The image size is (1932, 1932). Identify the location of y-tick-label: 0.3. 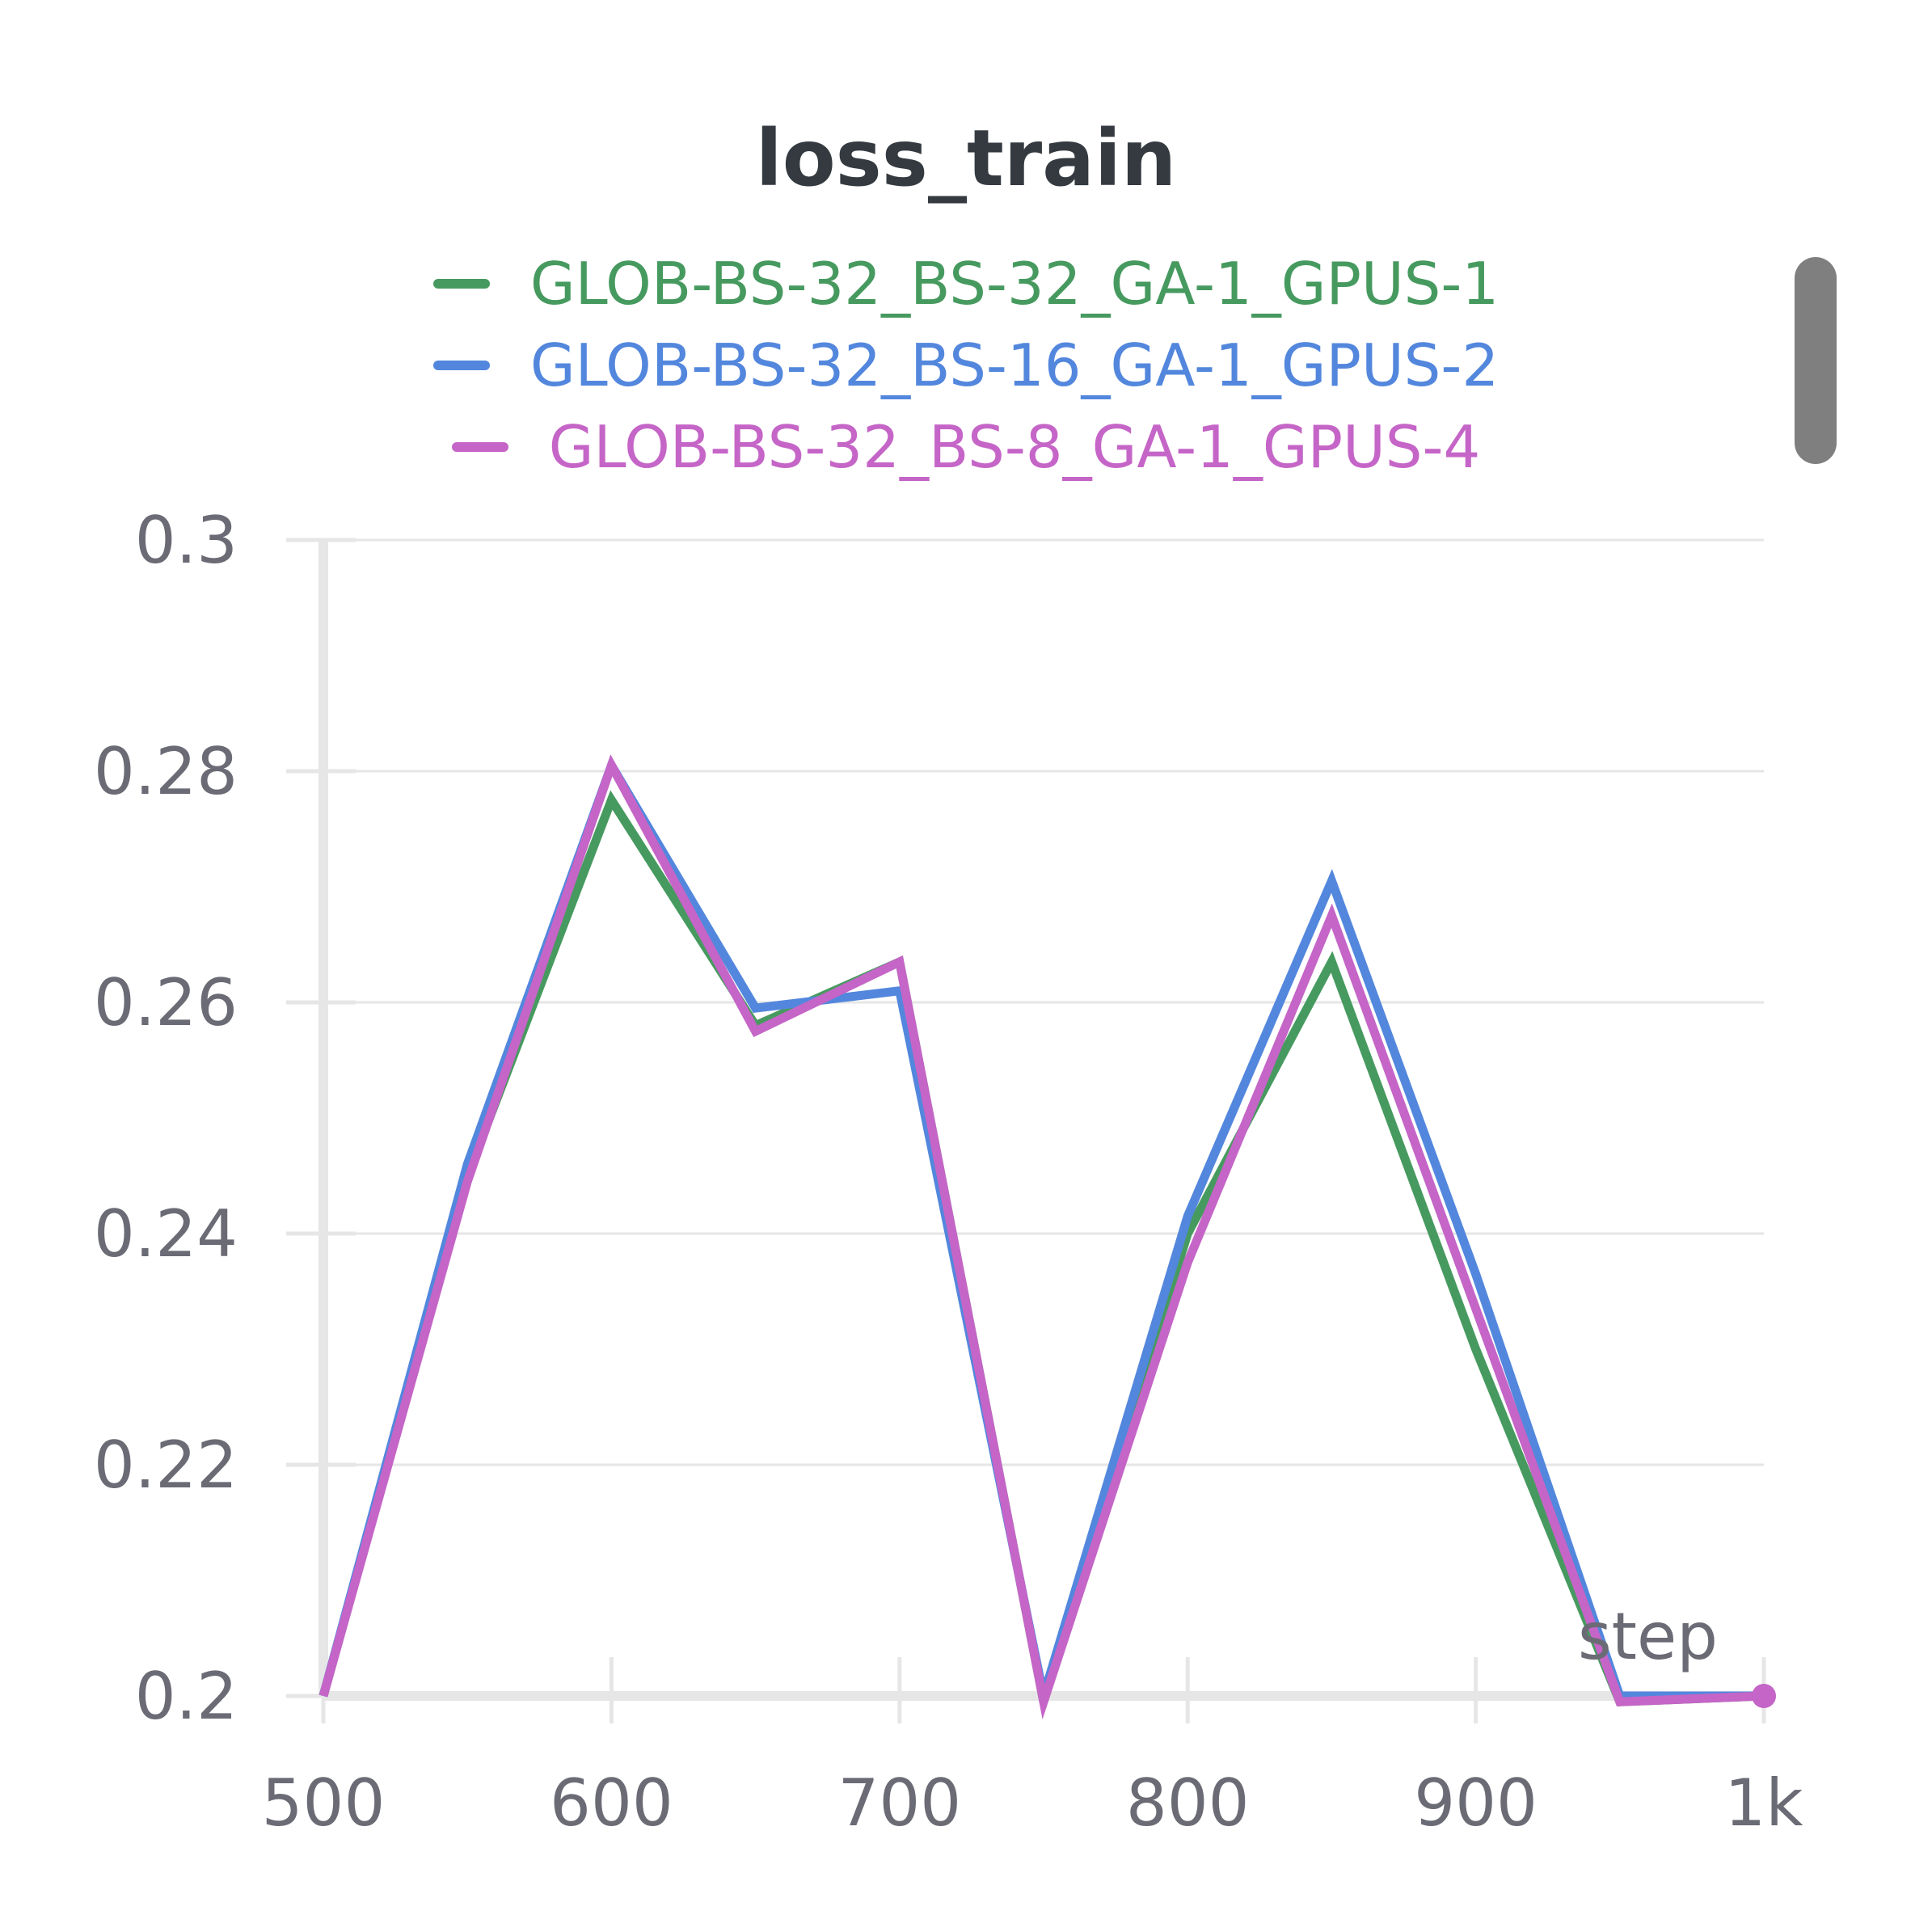
(186, 540).